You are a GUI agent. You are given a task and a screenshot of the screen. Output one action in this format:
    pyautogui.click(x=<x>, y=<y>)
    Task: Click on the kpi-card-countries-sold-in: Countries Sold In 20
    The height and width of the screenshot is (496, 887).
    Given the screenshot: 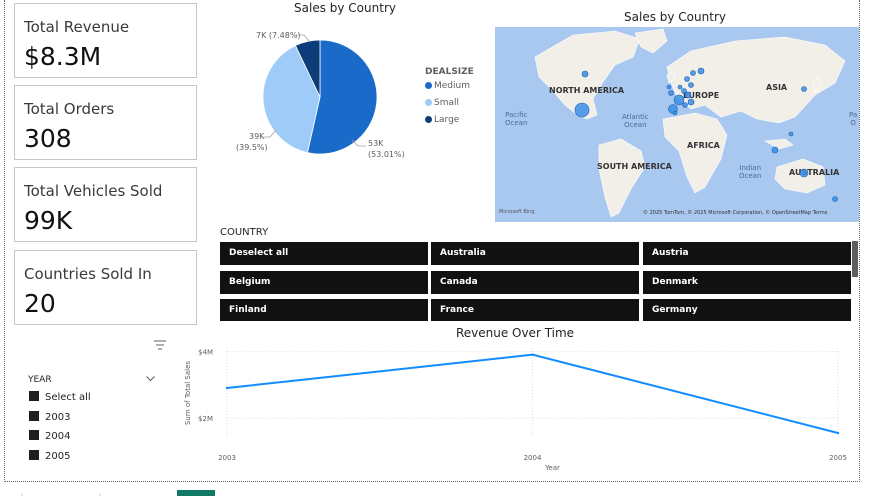 What is the action you would take?
    pyautogui.click(x=105, y=287)
    